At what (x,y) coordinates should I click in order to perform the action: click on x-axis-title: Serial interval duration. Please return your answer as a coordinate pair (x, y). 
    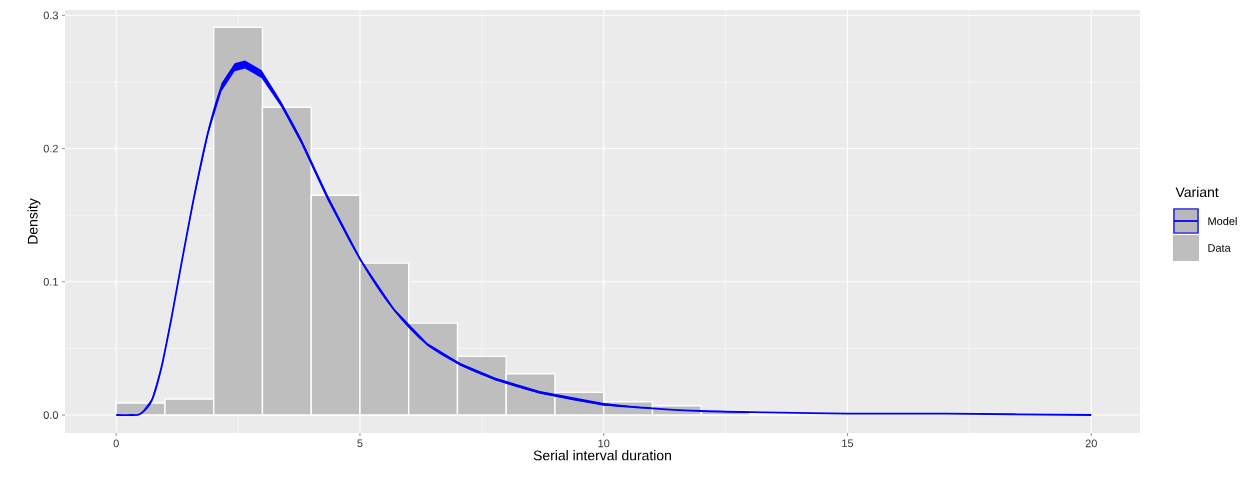
    Looking at the image, I should click on (602, 455).